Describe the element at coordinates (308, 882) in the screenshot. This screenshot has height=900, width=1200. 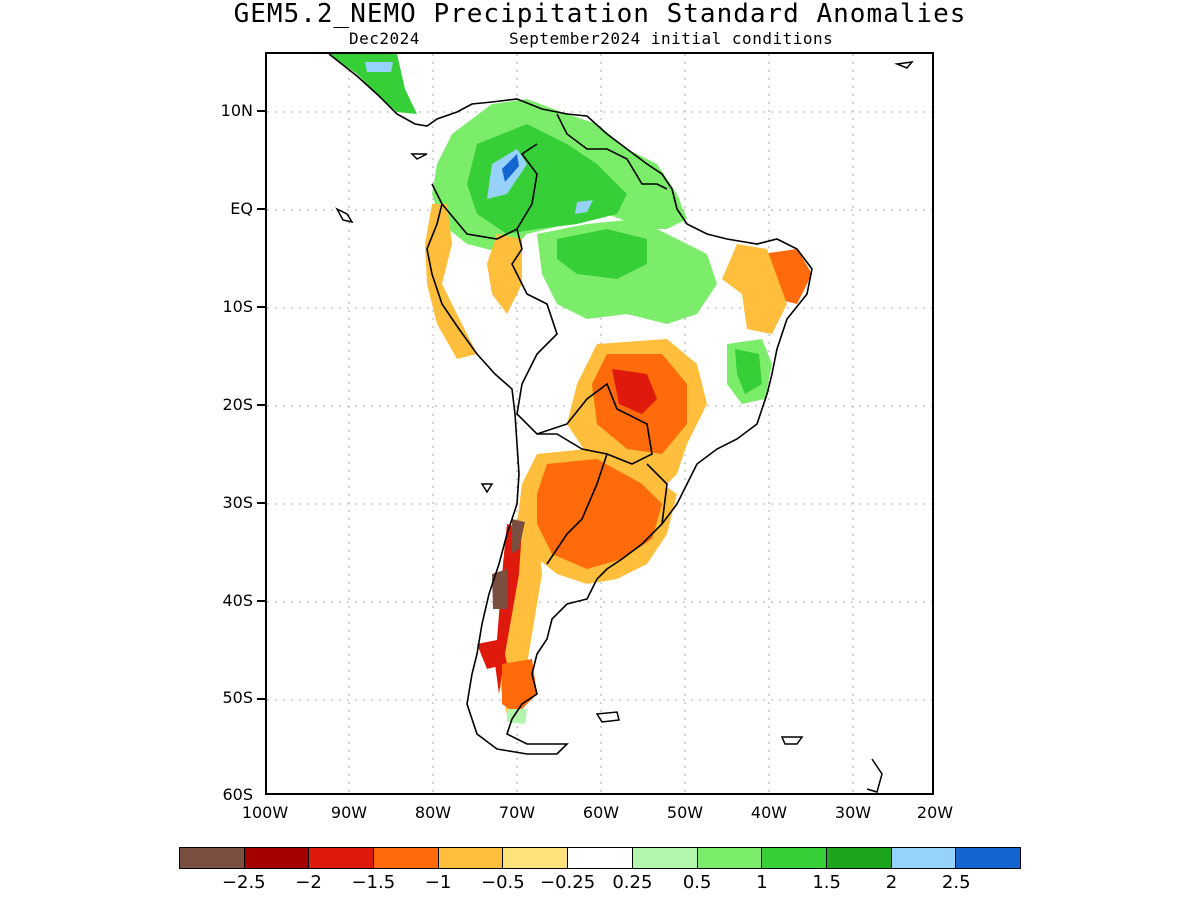
I see `legend-label: −2` at that location.